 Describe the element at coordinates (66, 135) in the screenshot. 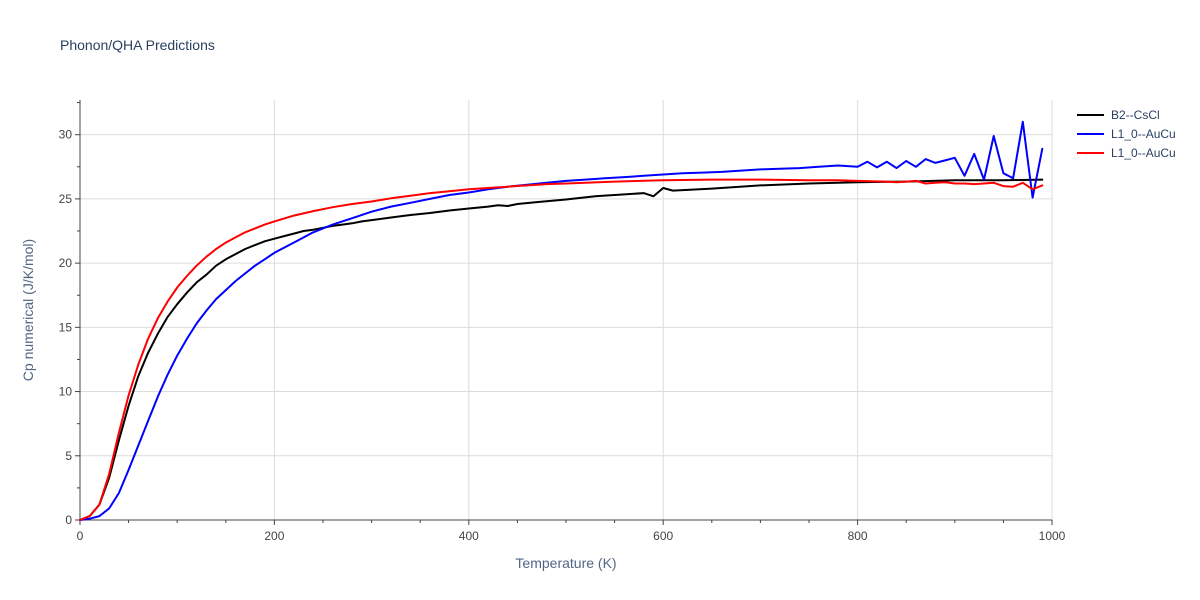

I see `y-tick-label: 30` at that location.